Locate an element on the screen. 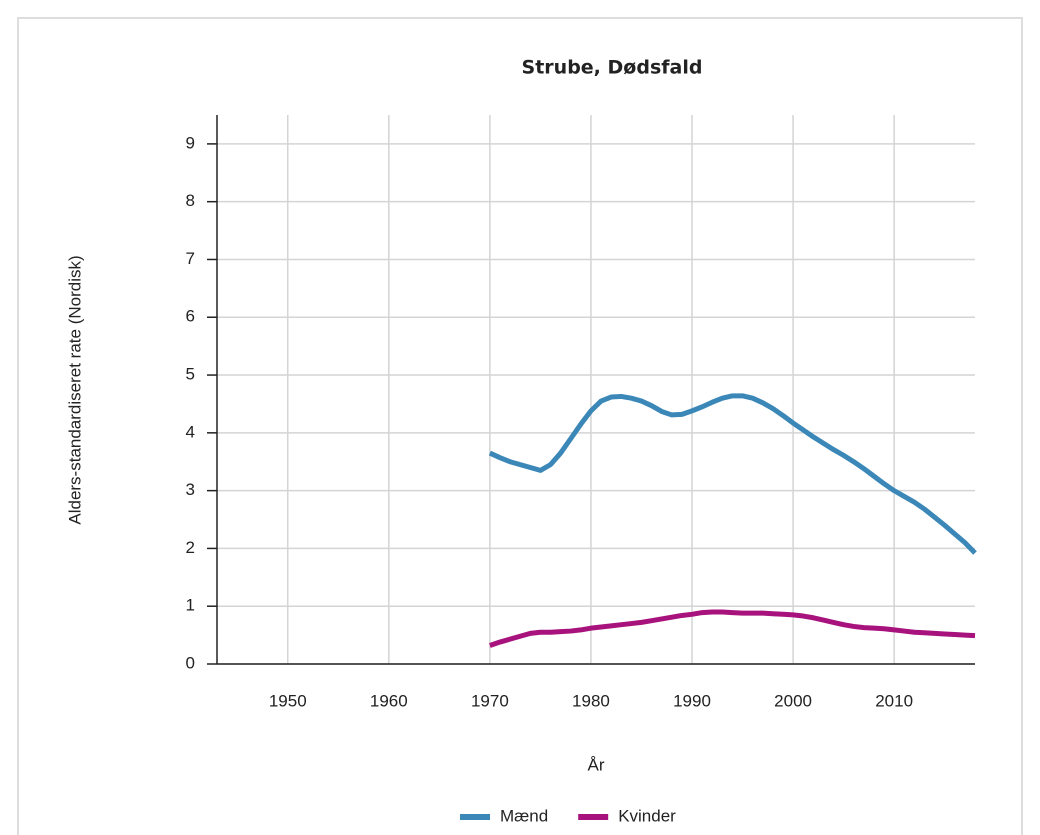 The height and width of the screenshot is (835, 1040). y-tick-label: 9 is located at coordinates (190, 142).